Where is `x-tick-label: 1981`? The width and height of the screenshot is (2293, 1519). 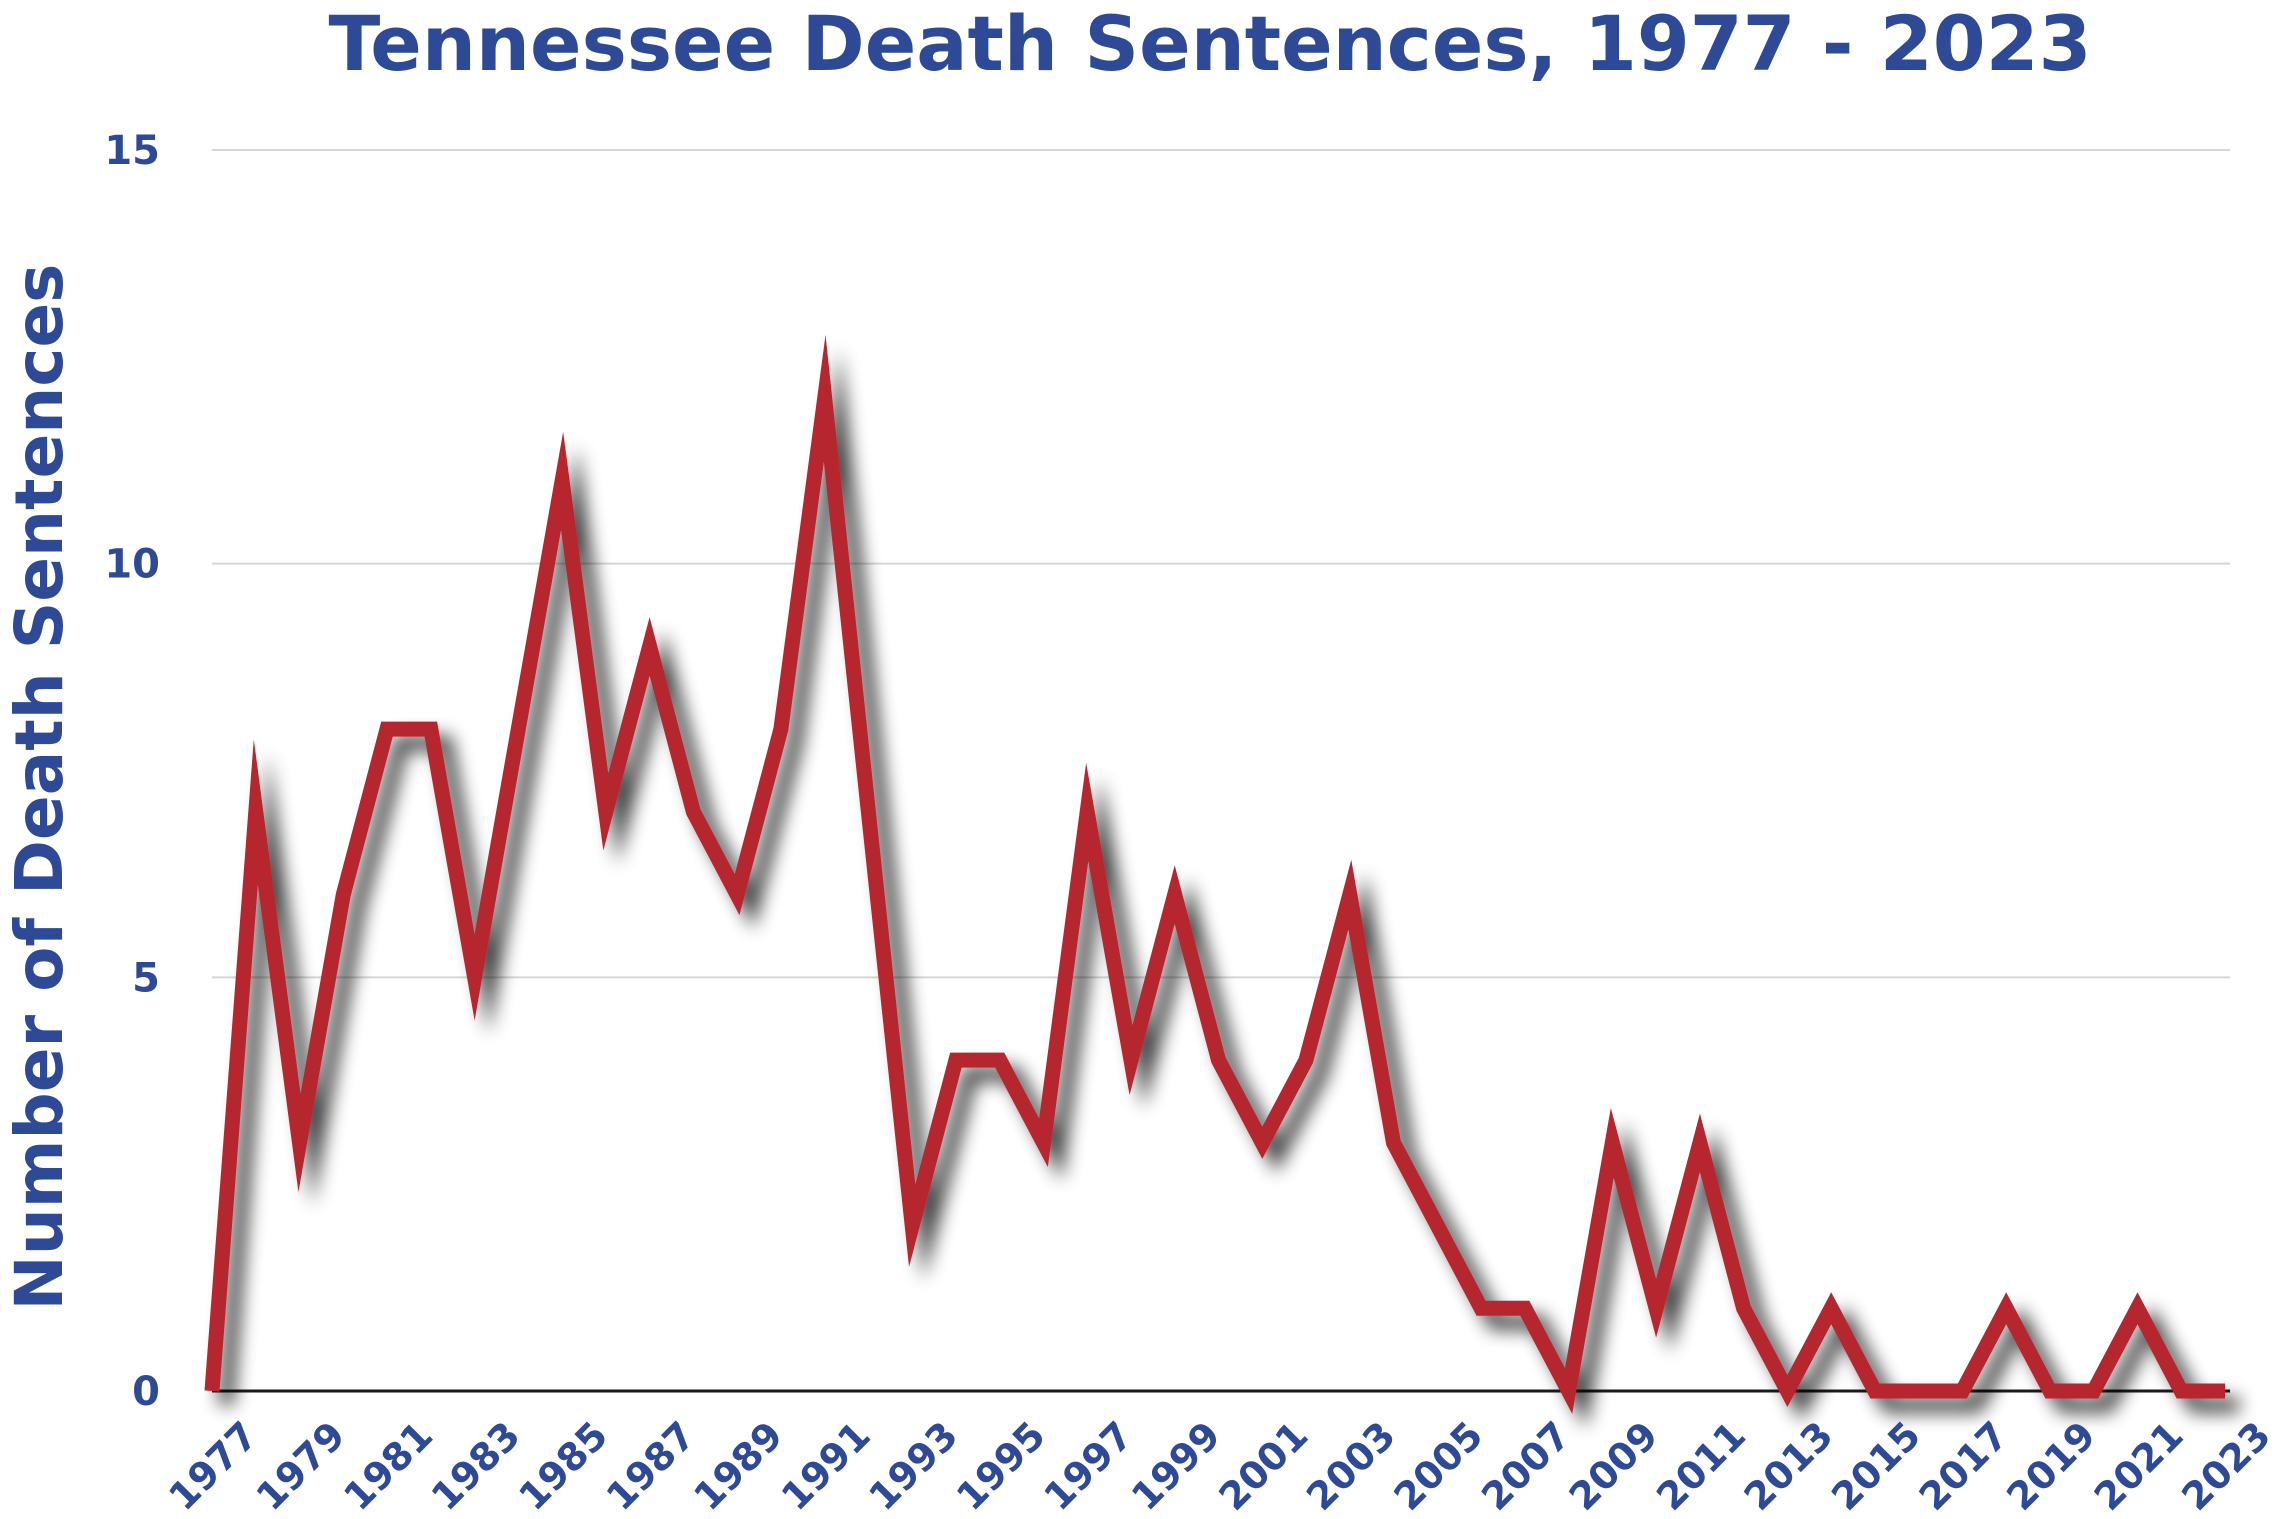 x-tick-label: 1981 is located at coordinates (388, 1466).